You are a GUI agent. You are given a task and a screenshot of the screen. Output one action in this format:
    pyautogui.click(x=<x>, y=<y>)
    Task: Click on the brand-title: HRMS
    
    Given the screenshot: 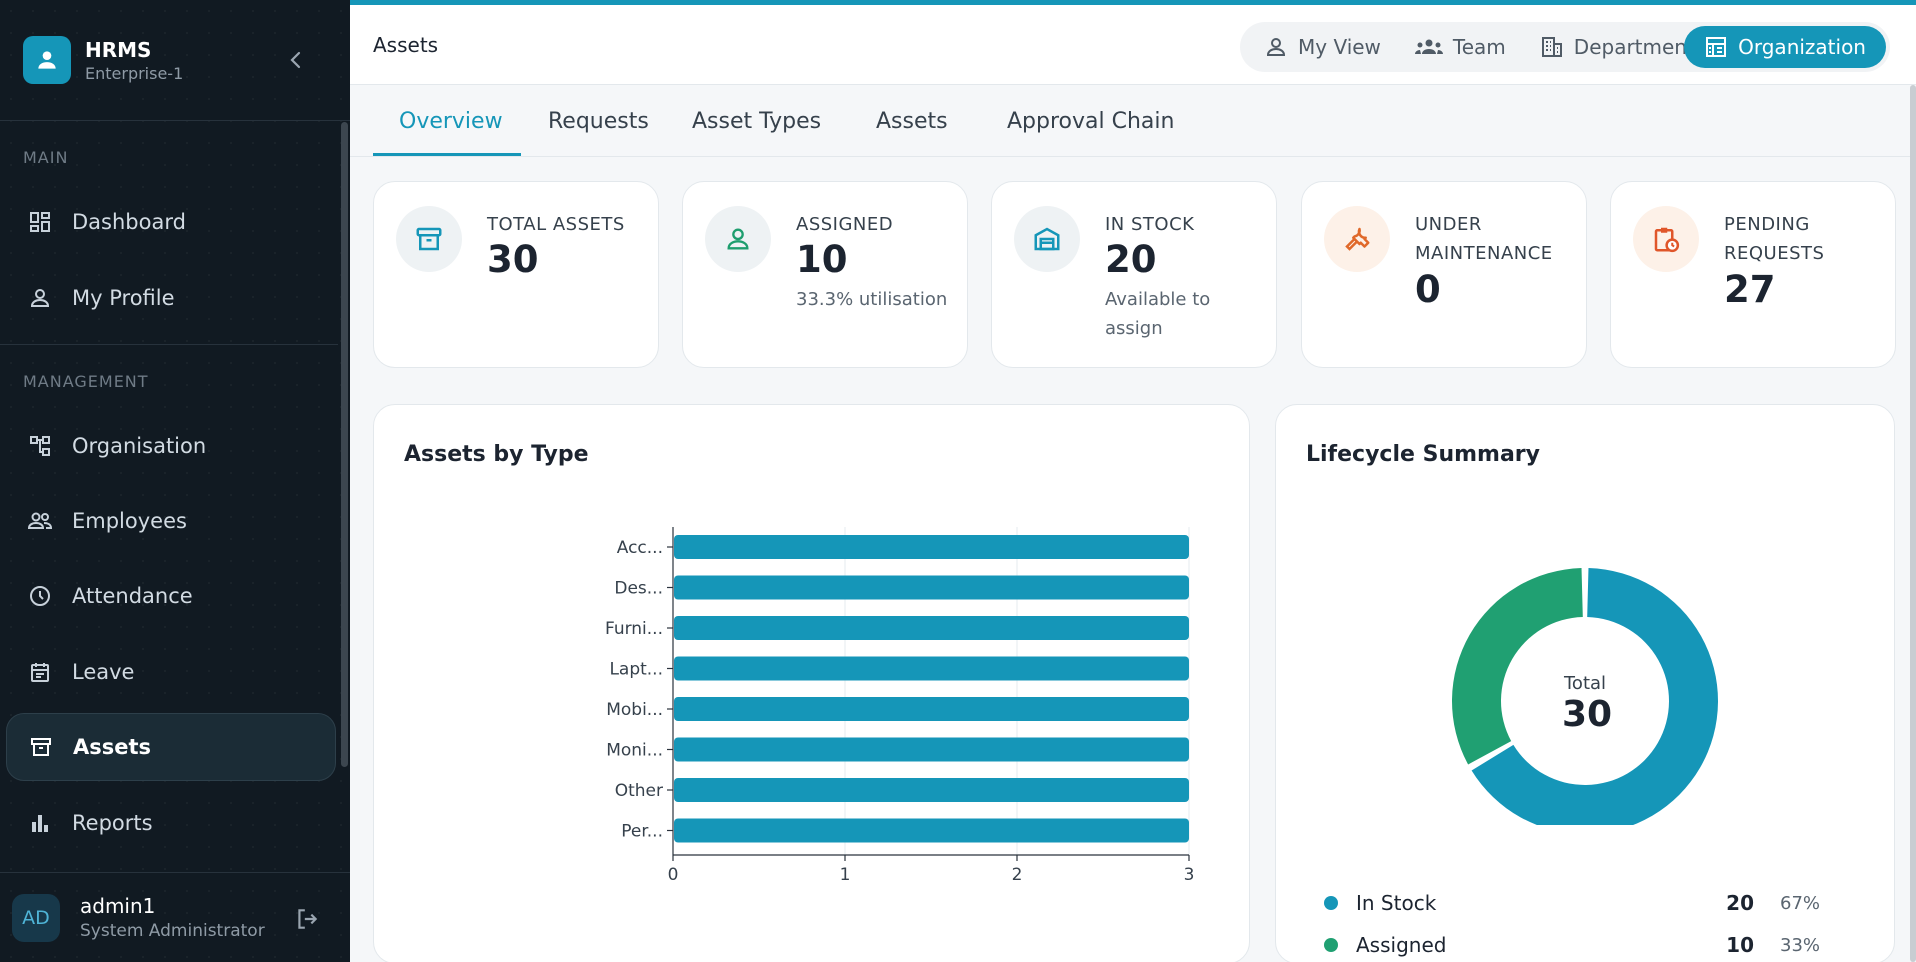 What is the action you would take?
    pyautogui.click(x=118, y=49)
    